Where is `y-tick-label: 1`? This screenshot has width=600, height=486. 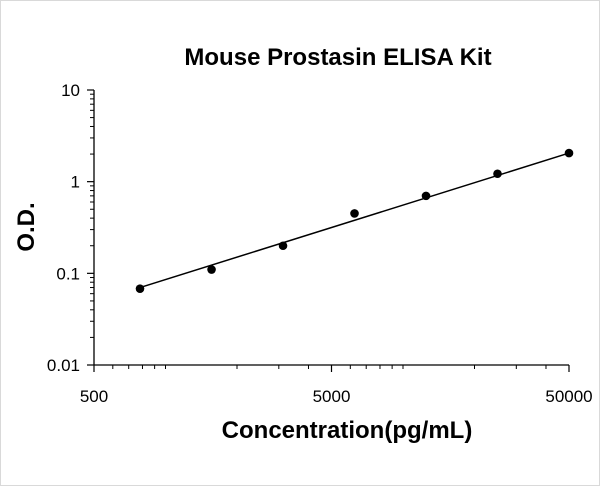
y-tick-label: 1 is located at coordinates (75, 182).